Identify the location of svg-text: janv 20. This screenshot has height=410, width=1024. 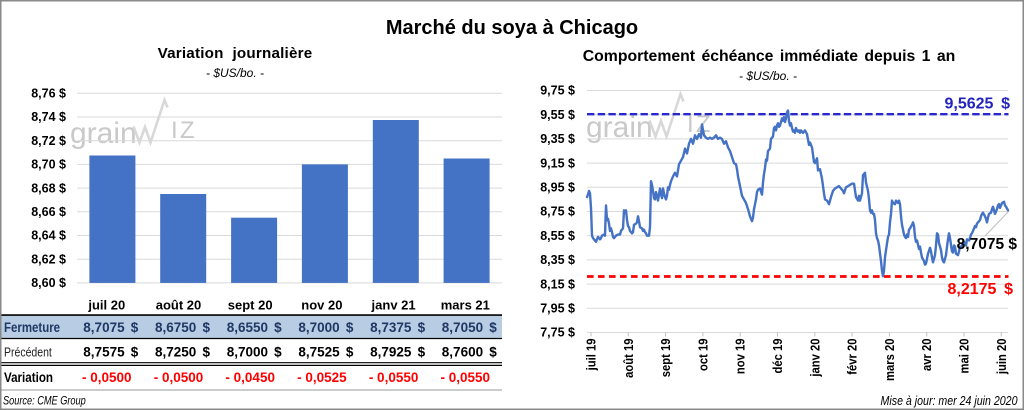
(815, 357).